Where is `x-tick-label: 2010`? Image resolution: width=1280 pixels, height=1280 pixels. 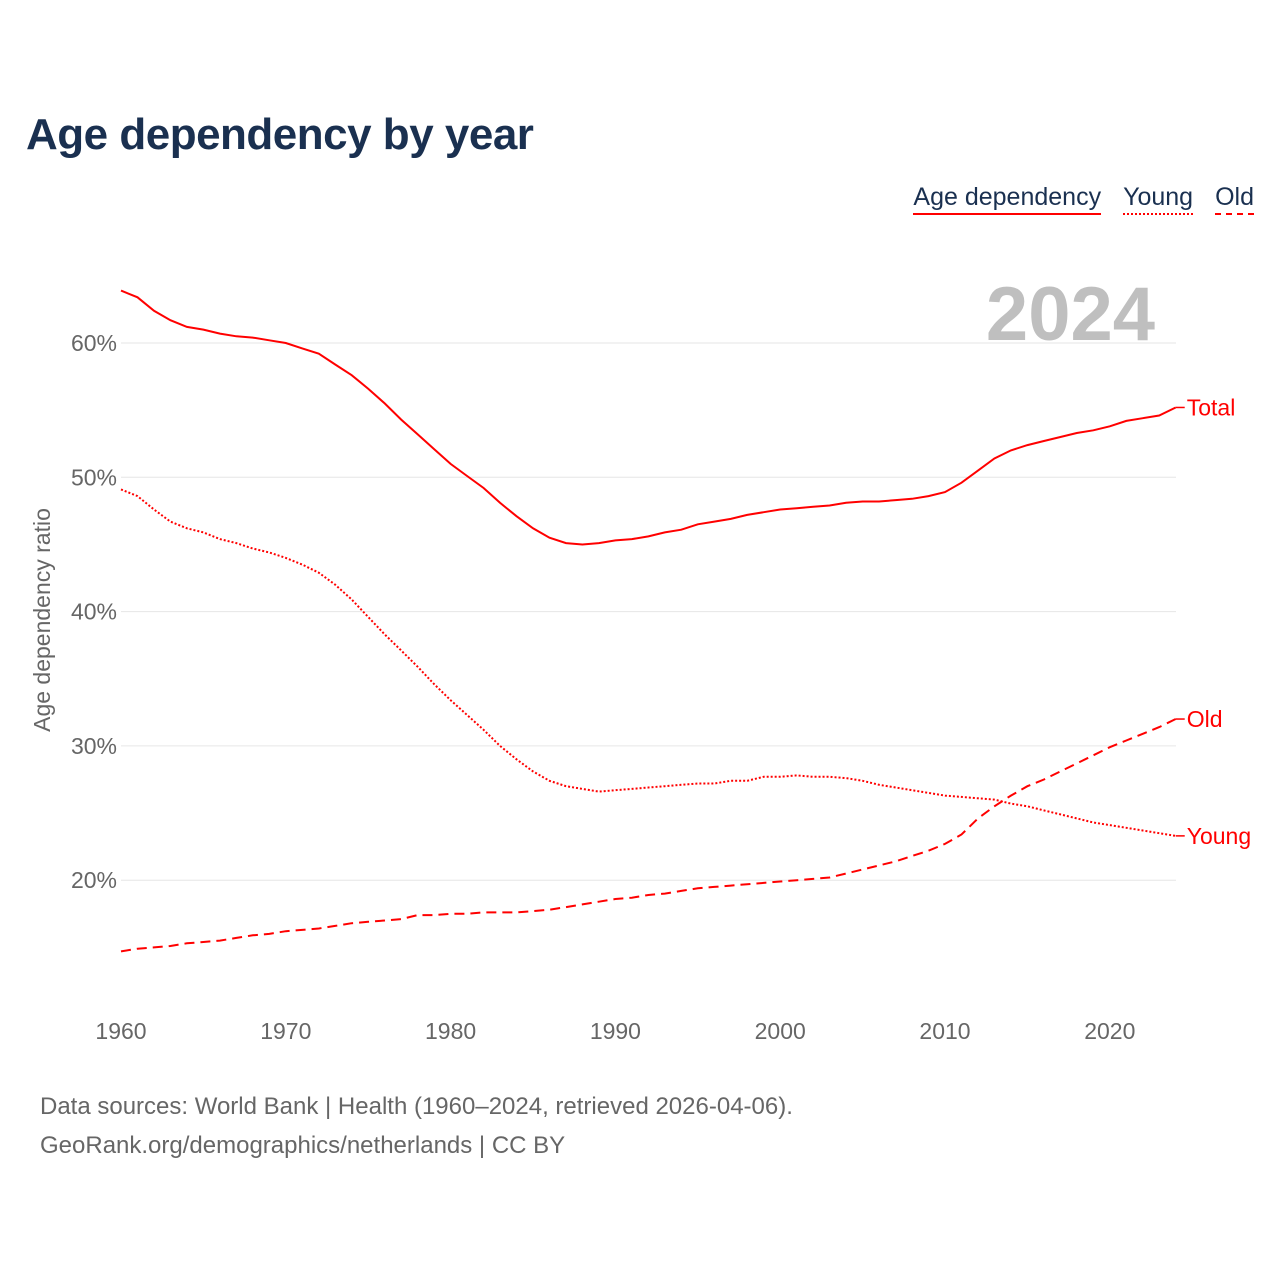
x-tick-label: 2010 is located at coordinates (944, 1031).